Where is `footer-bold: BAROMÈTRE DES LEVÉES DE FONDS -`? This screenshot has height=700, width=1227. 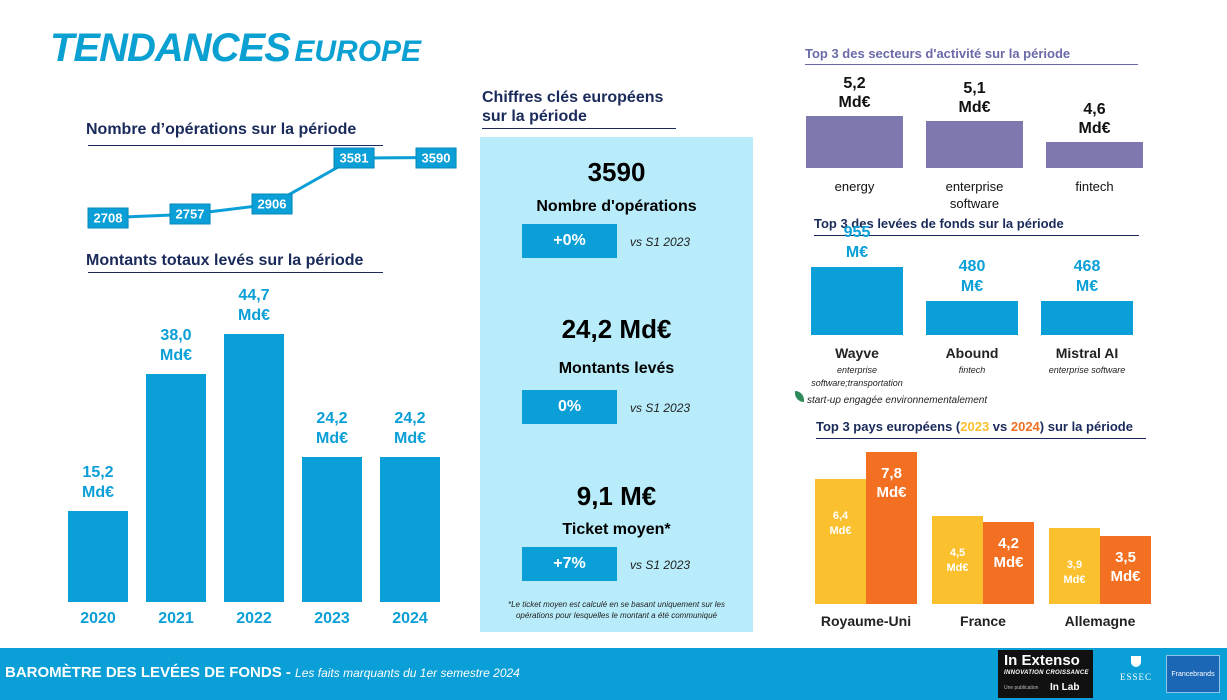
footer-bold: BAROMÈTRE DES LEVÉES DE FONDS - is located at coordinates (150, 672).